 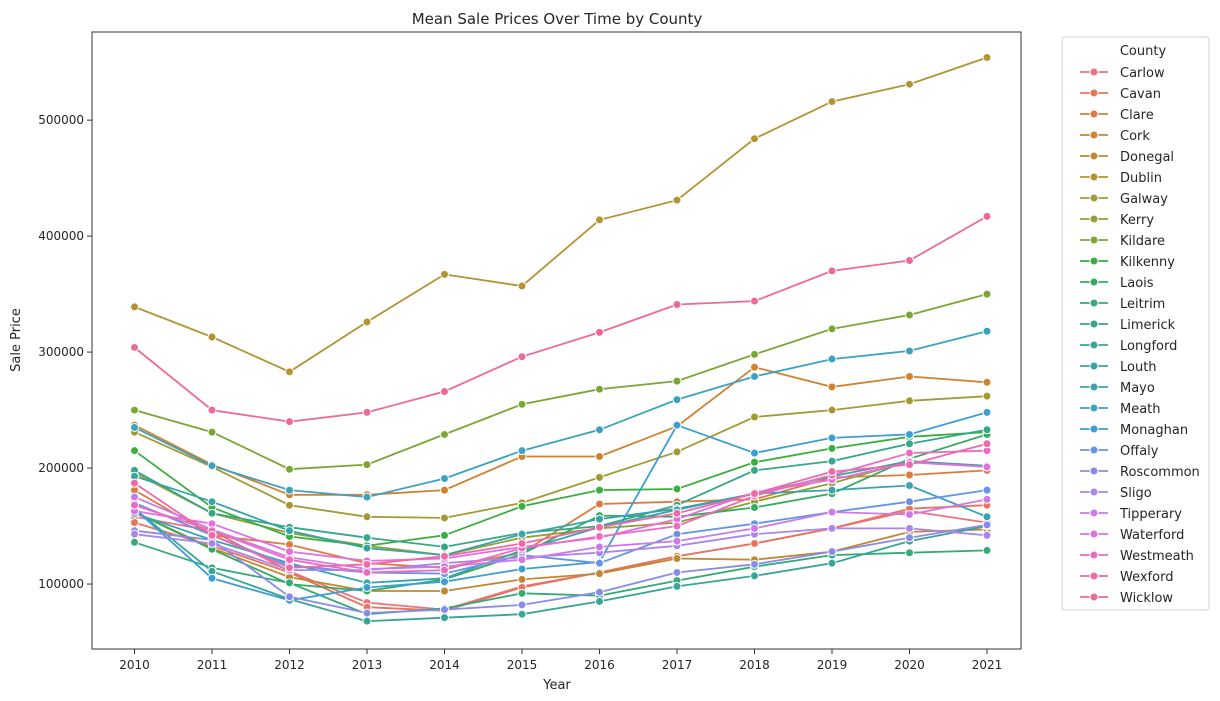 What do you see at coordinates (1117, 220) in the screenshot?
I see `legend-item: Kerry` at bounding box center [1117, 220].